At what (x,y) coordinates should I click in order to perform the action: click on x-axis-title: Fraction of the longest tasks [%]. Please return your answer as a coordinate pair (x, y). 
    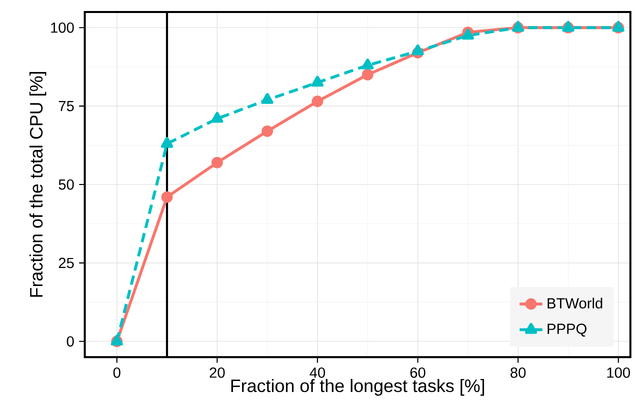
    Looking at the image, I should click on (357, 387).